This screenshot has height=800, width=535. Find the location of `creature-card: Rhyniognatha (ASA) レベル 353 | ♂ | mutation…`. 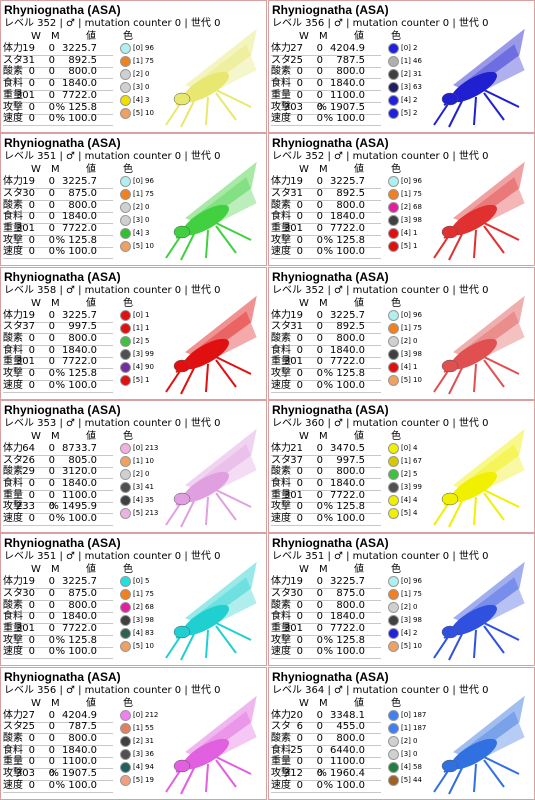

creature-card: Rhyniognatha (ASA) レベル 353 | ♂ | mutation… is located at coordinates (133, 466).